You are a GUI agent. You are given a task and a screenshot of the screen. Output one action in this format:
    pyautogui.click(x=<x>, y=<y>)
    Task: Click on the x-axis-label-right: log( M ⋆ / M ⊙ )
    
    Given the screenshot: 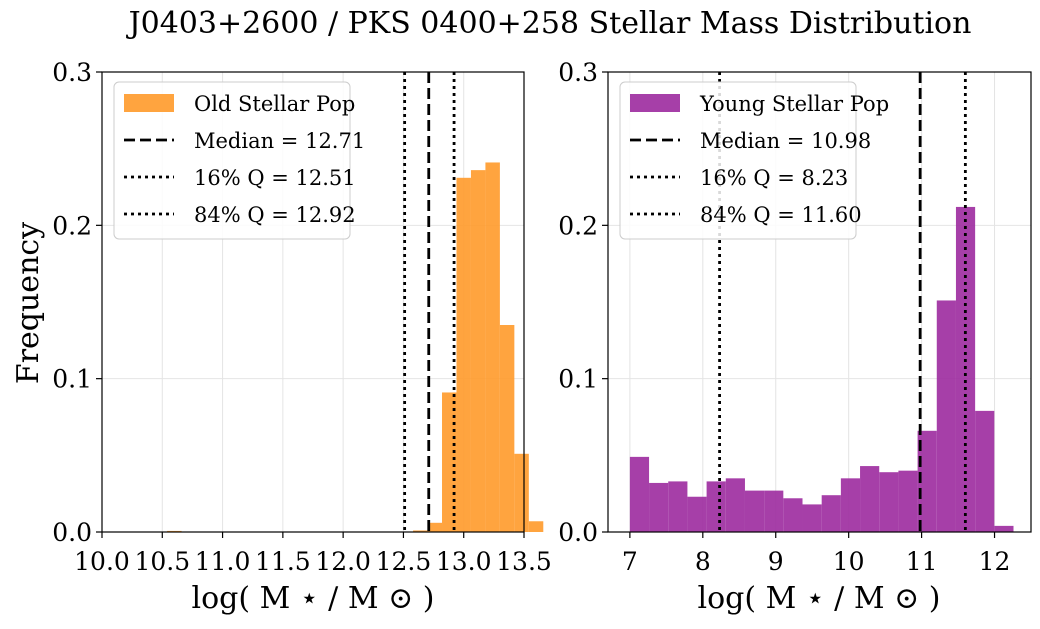 What is the action you would take?
    pyautogui.click(x=819, y=598)
    